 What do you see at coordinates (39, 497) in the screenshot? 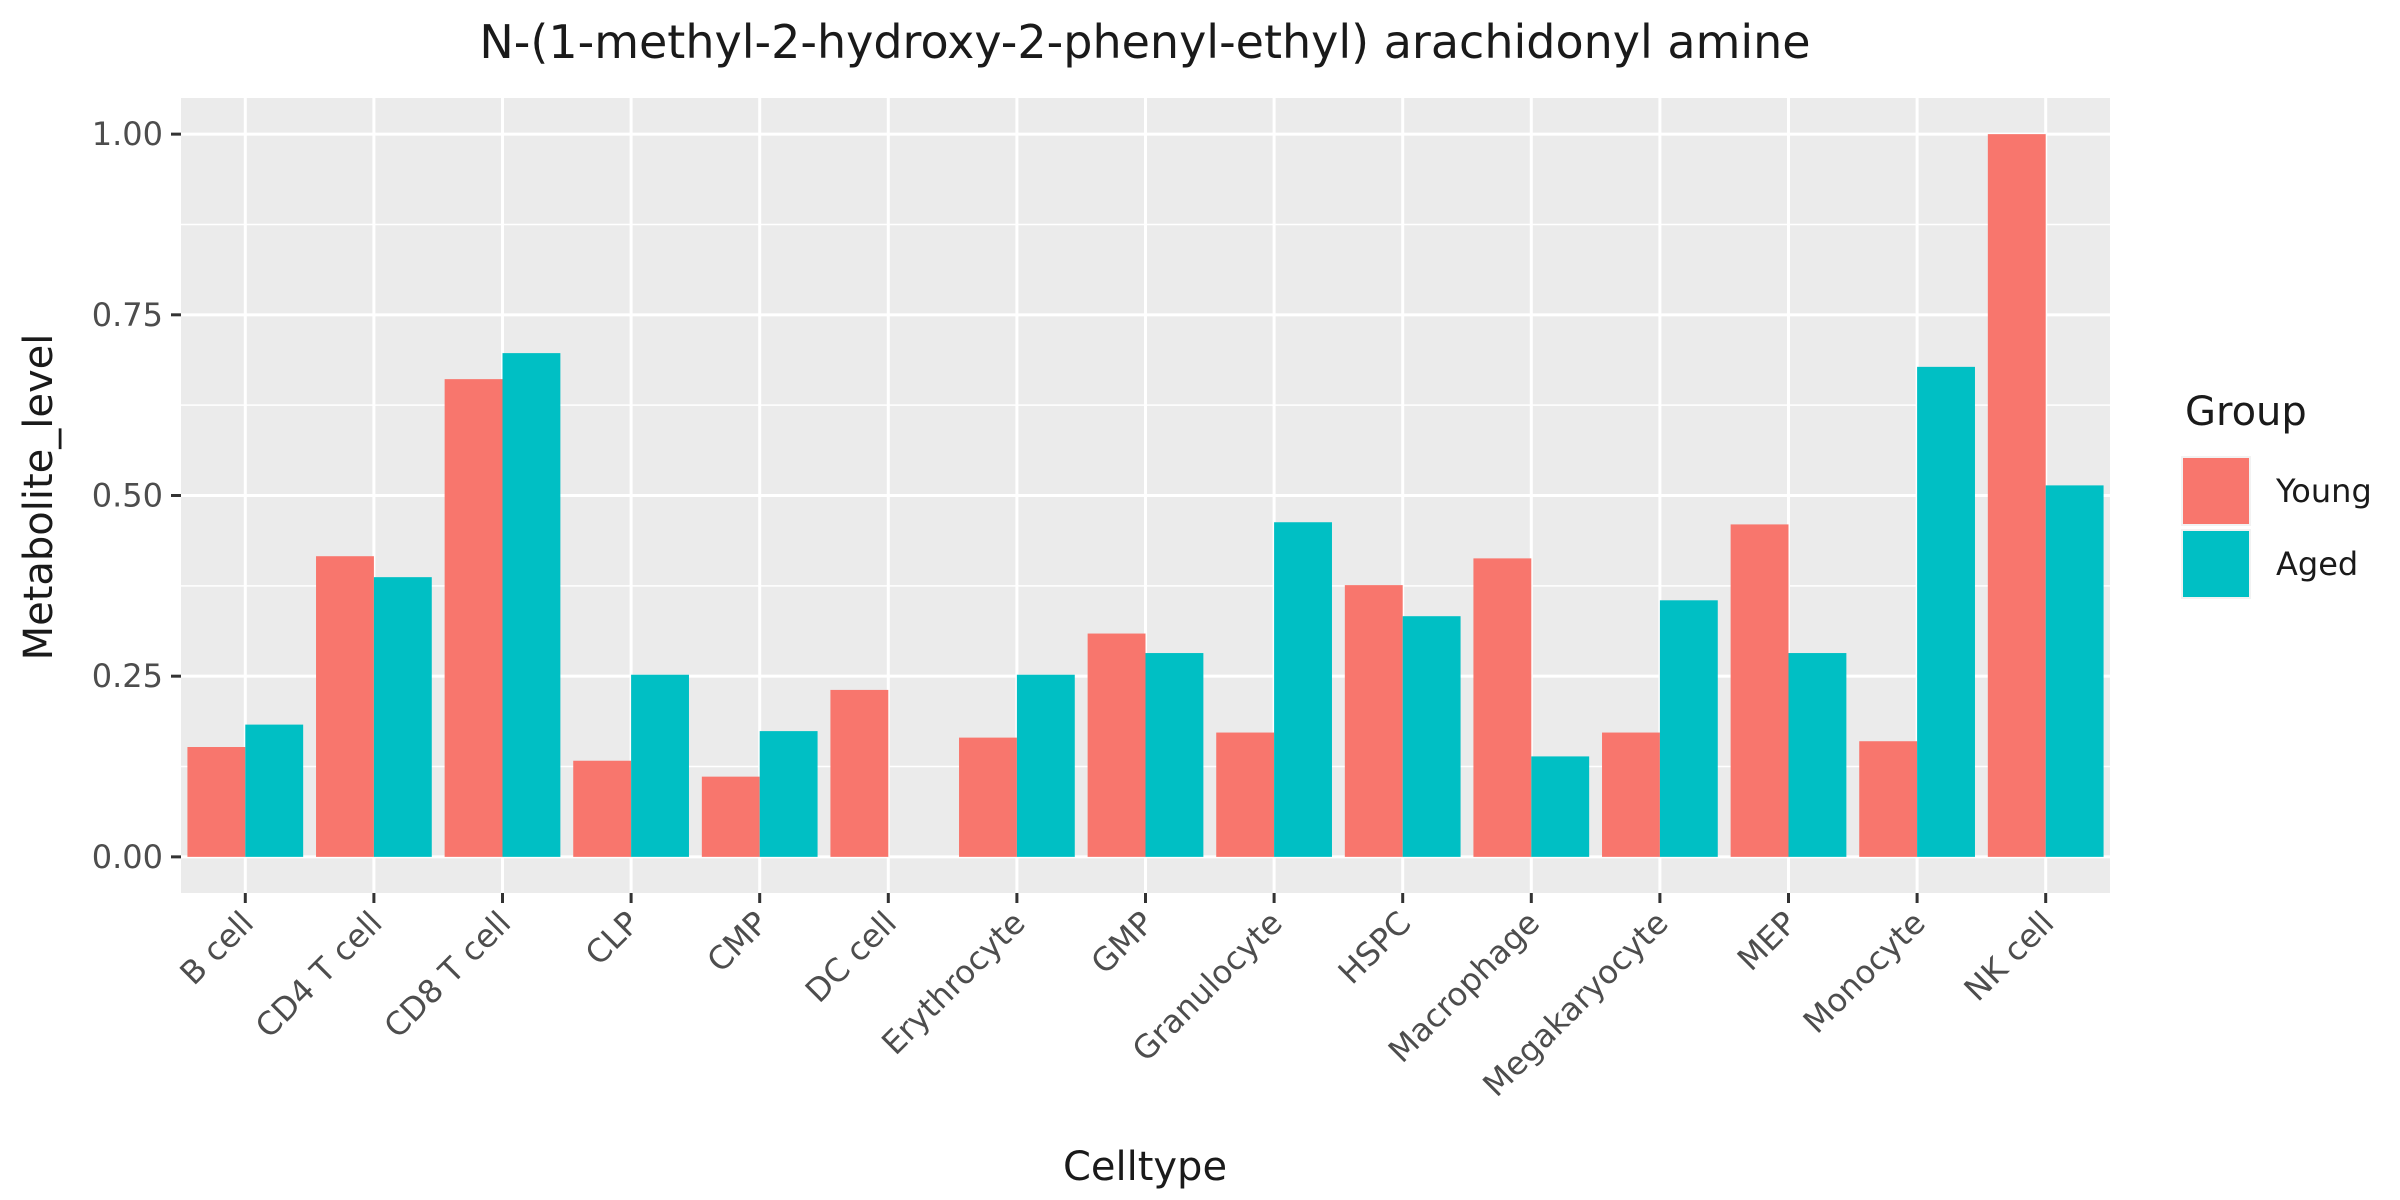
I see `y-axis-title: Metabolite_level` at bounding box center [39, 497].